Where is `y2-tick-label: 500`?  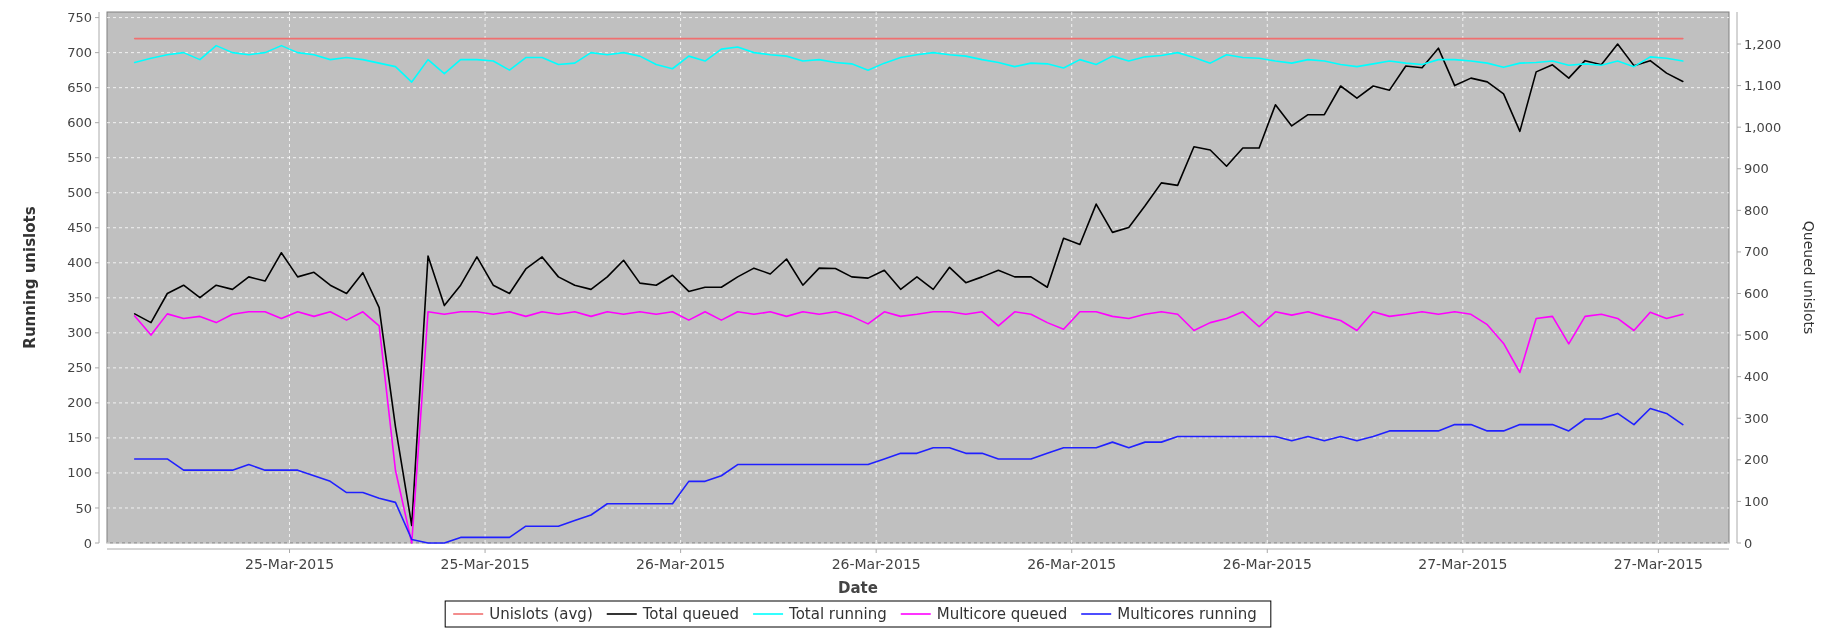
y2-tick-label: 500 is located at coordinates (1756, 335).